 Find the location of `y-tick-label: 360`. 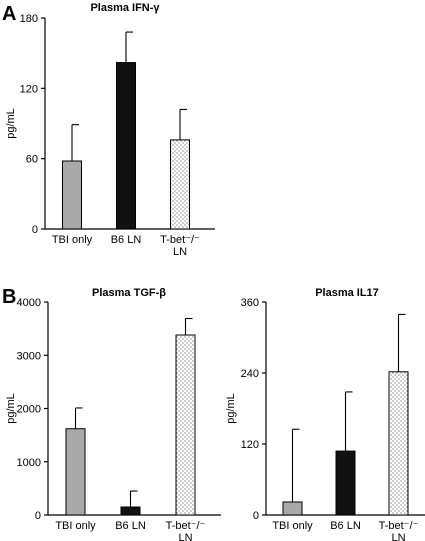

y-tick-label: 360 is located at coordinates (250, 303).